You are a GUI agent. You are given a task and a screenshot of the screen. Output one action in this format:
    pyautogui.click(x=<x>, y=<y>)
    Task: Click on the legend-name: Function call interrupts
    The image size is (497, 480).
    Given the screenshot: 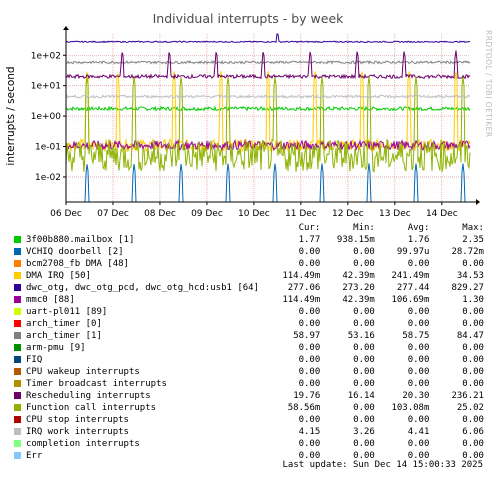 What is the action you would take?
    pyautogui.click(x=91, y=408)
    